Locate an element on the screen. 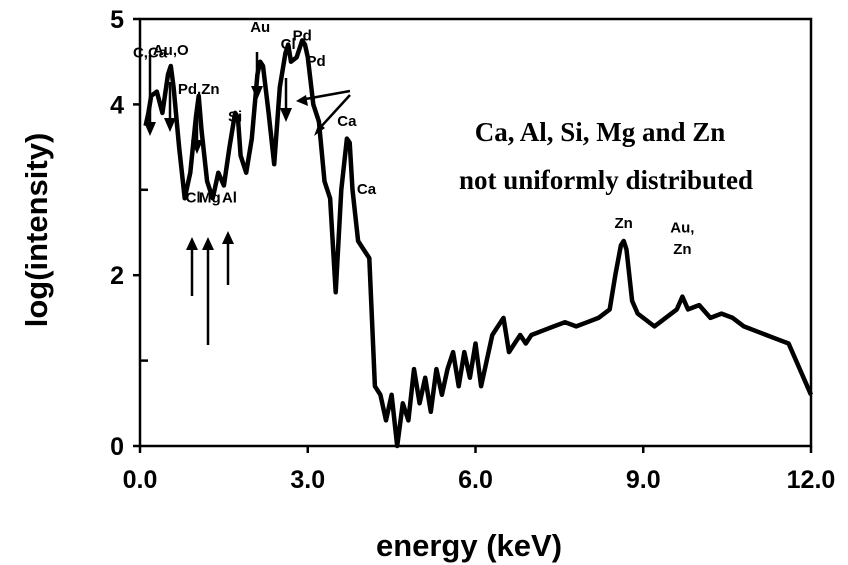  y-axis-title: log(intensity) is located at coordinates (36, 230).